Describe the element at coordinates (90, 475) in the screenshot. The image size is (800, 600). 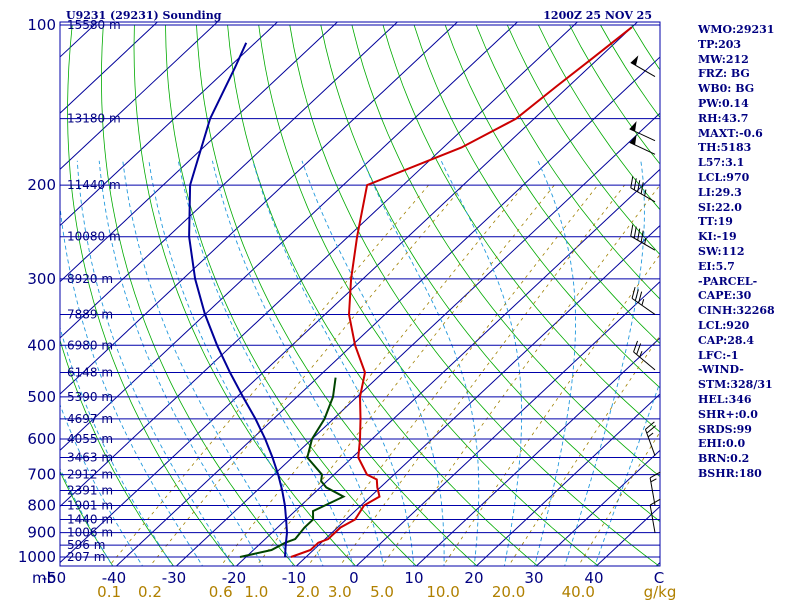
I see `height-label: 2912 m` at that location.